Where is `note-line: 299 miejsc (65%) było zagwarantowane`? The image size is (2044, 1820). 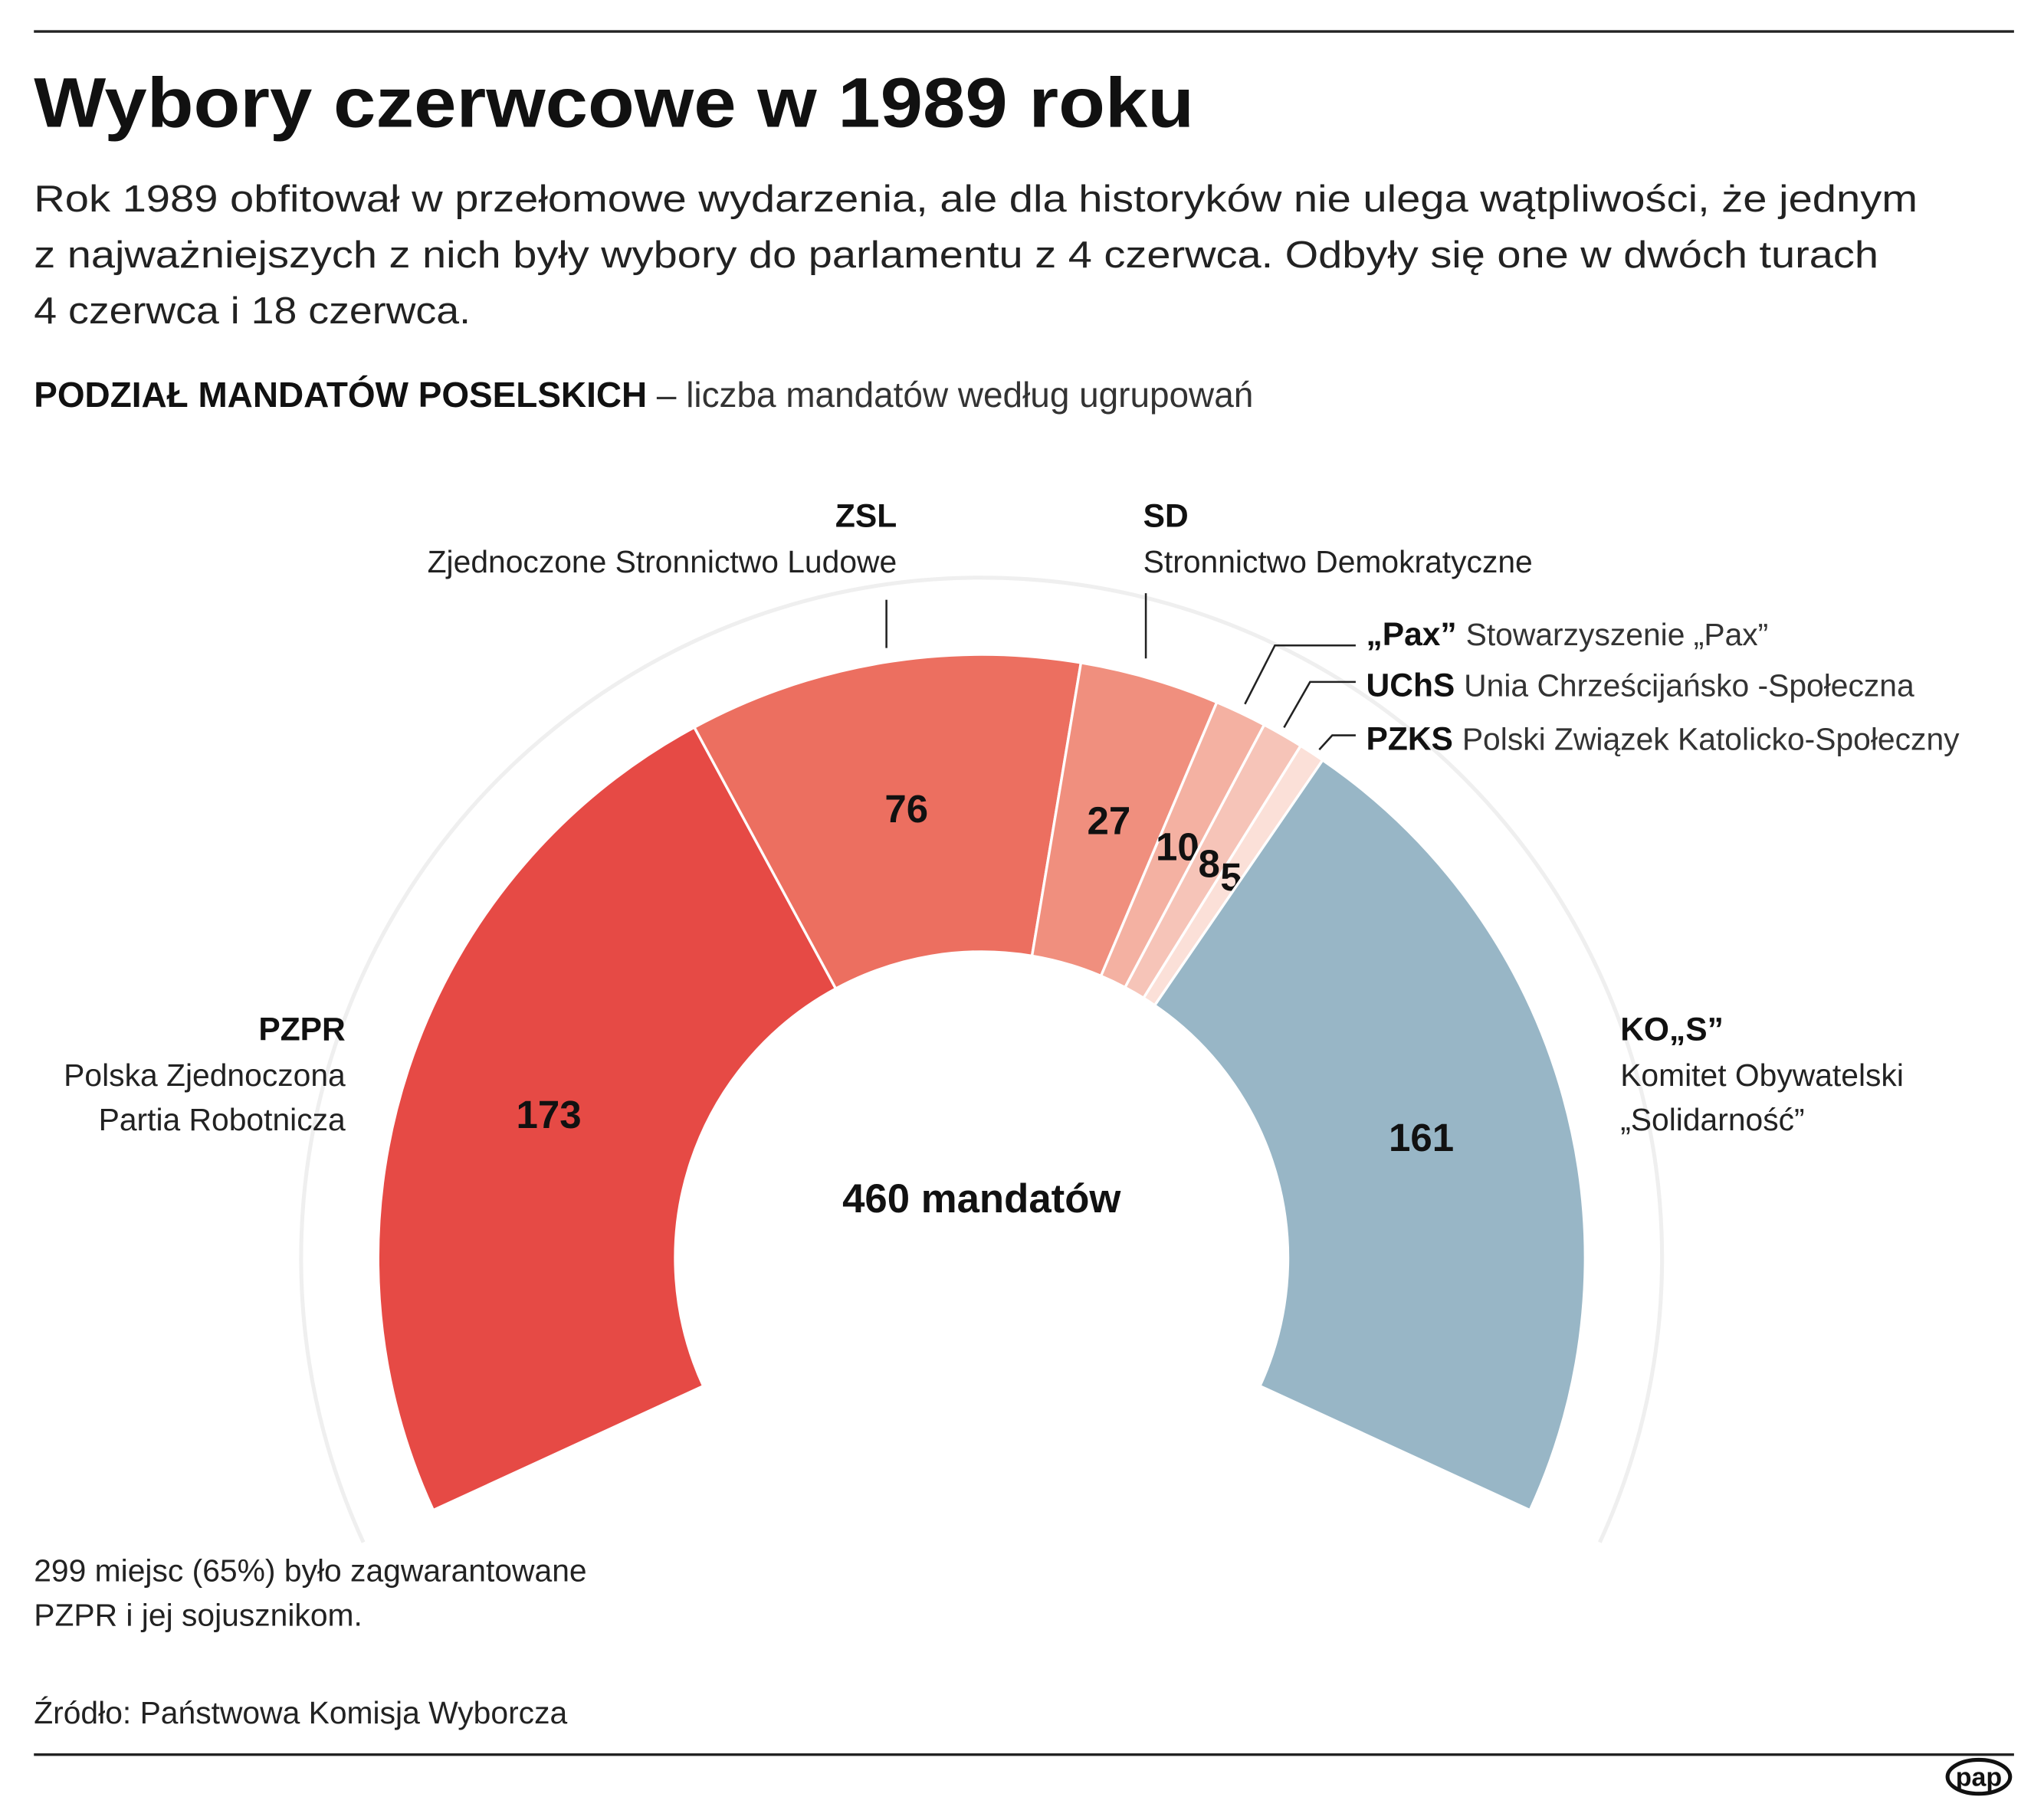 note-line: 299 miejsc (65%) było zagwarantowane is located at coordinates (310, 1570).